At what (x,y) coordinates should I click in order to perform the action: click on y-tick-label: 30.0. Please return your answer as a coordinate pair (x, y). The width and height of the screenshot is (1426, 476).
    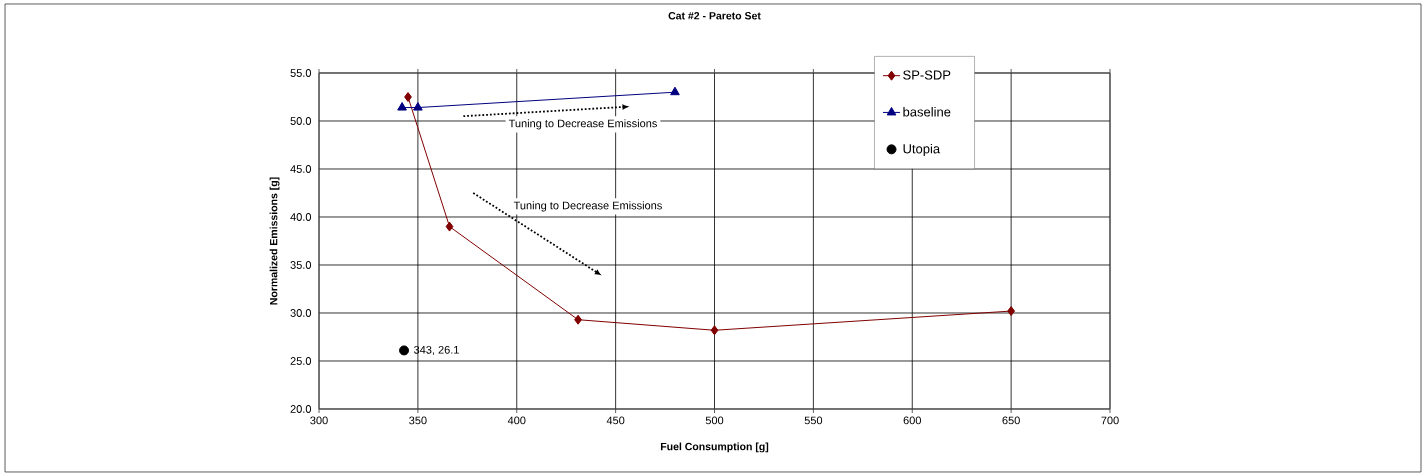
    Looking at the image, I should click on (301, 313).